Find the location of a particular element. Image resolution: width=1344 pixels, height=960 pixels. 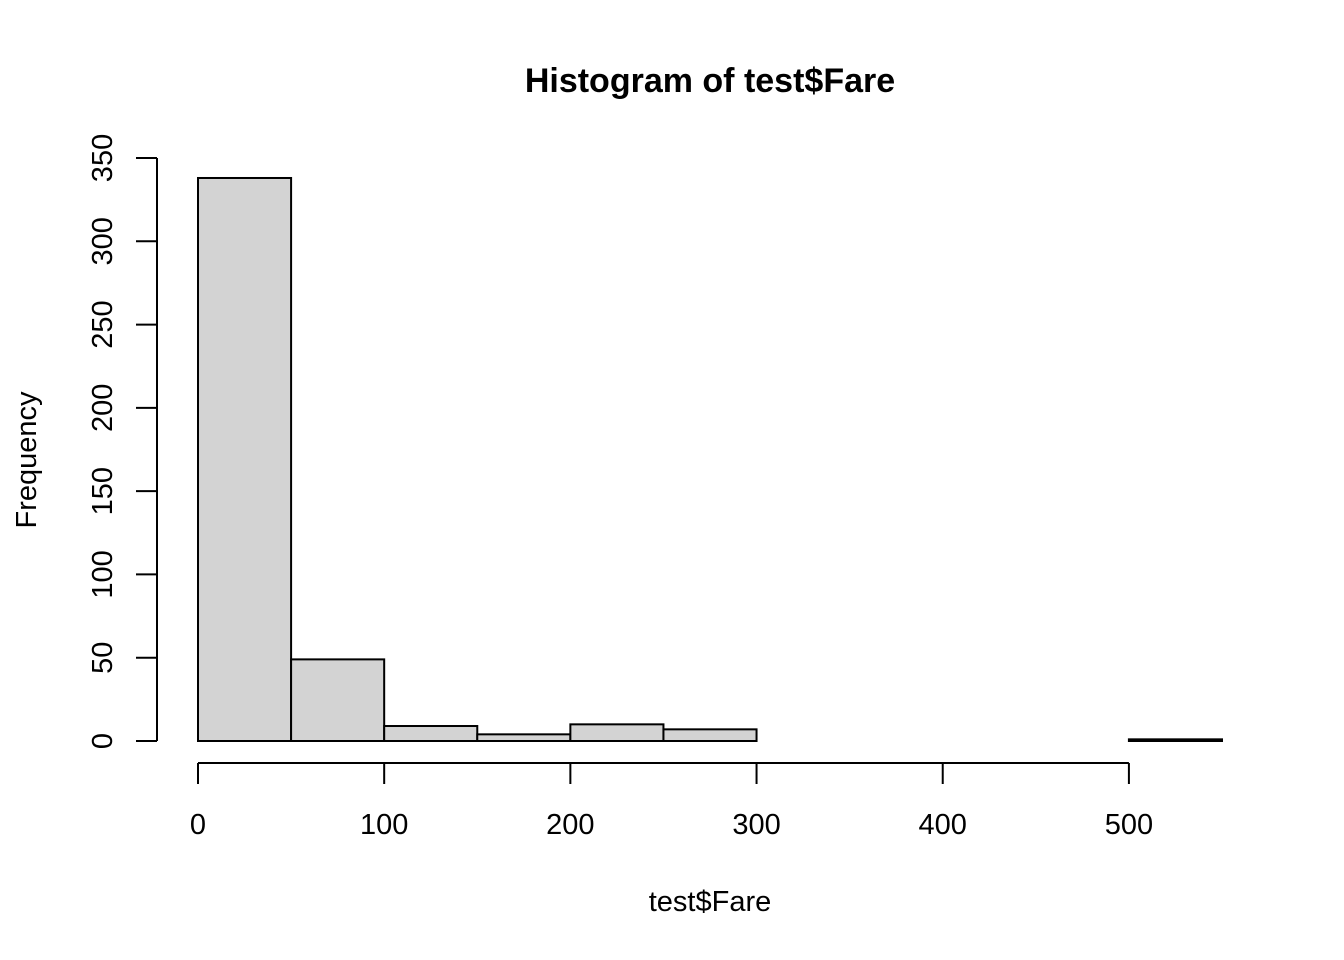

y-tick-label: 150 is located at coordinates (103, 491).